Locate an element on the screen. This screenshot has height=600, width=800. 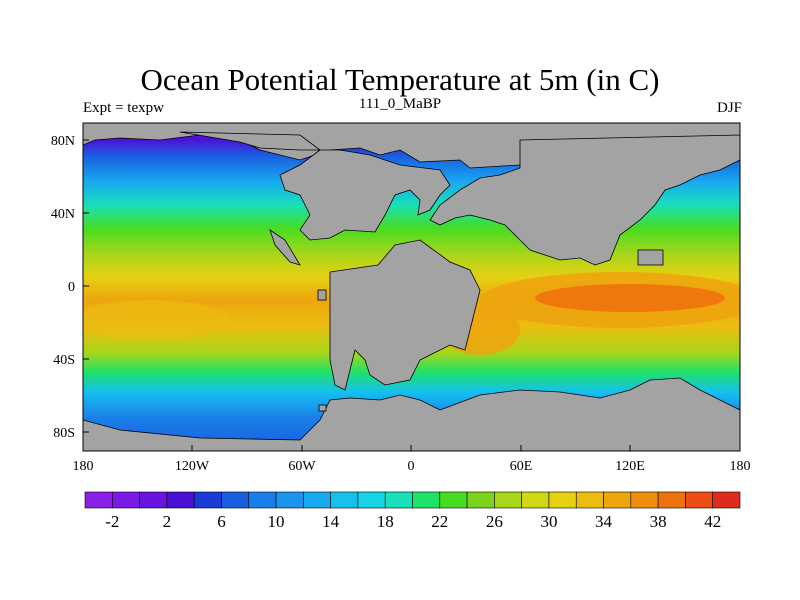
colorbar-label: 2 is located at coordinates (167, 521).